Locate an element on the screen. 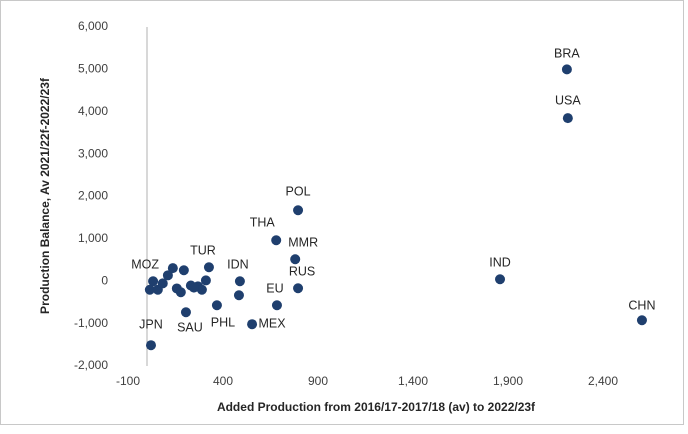  point-label: POL is located at coordinates (298, 192).